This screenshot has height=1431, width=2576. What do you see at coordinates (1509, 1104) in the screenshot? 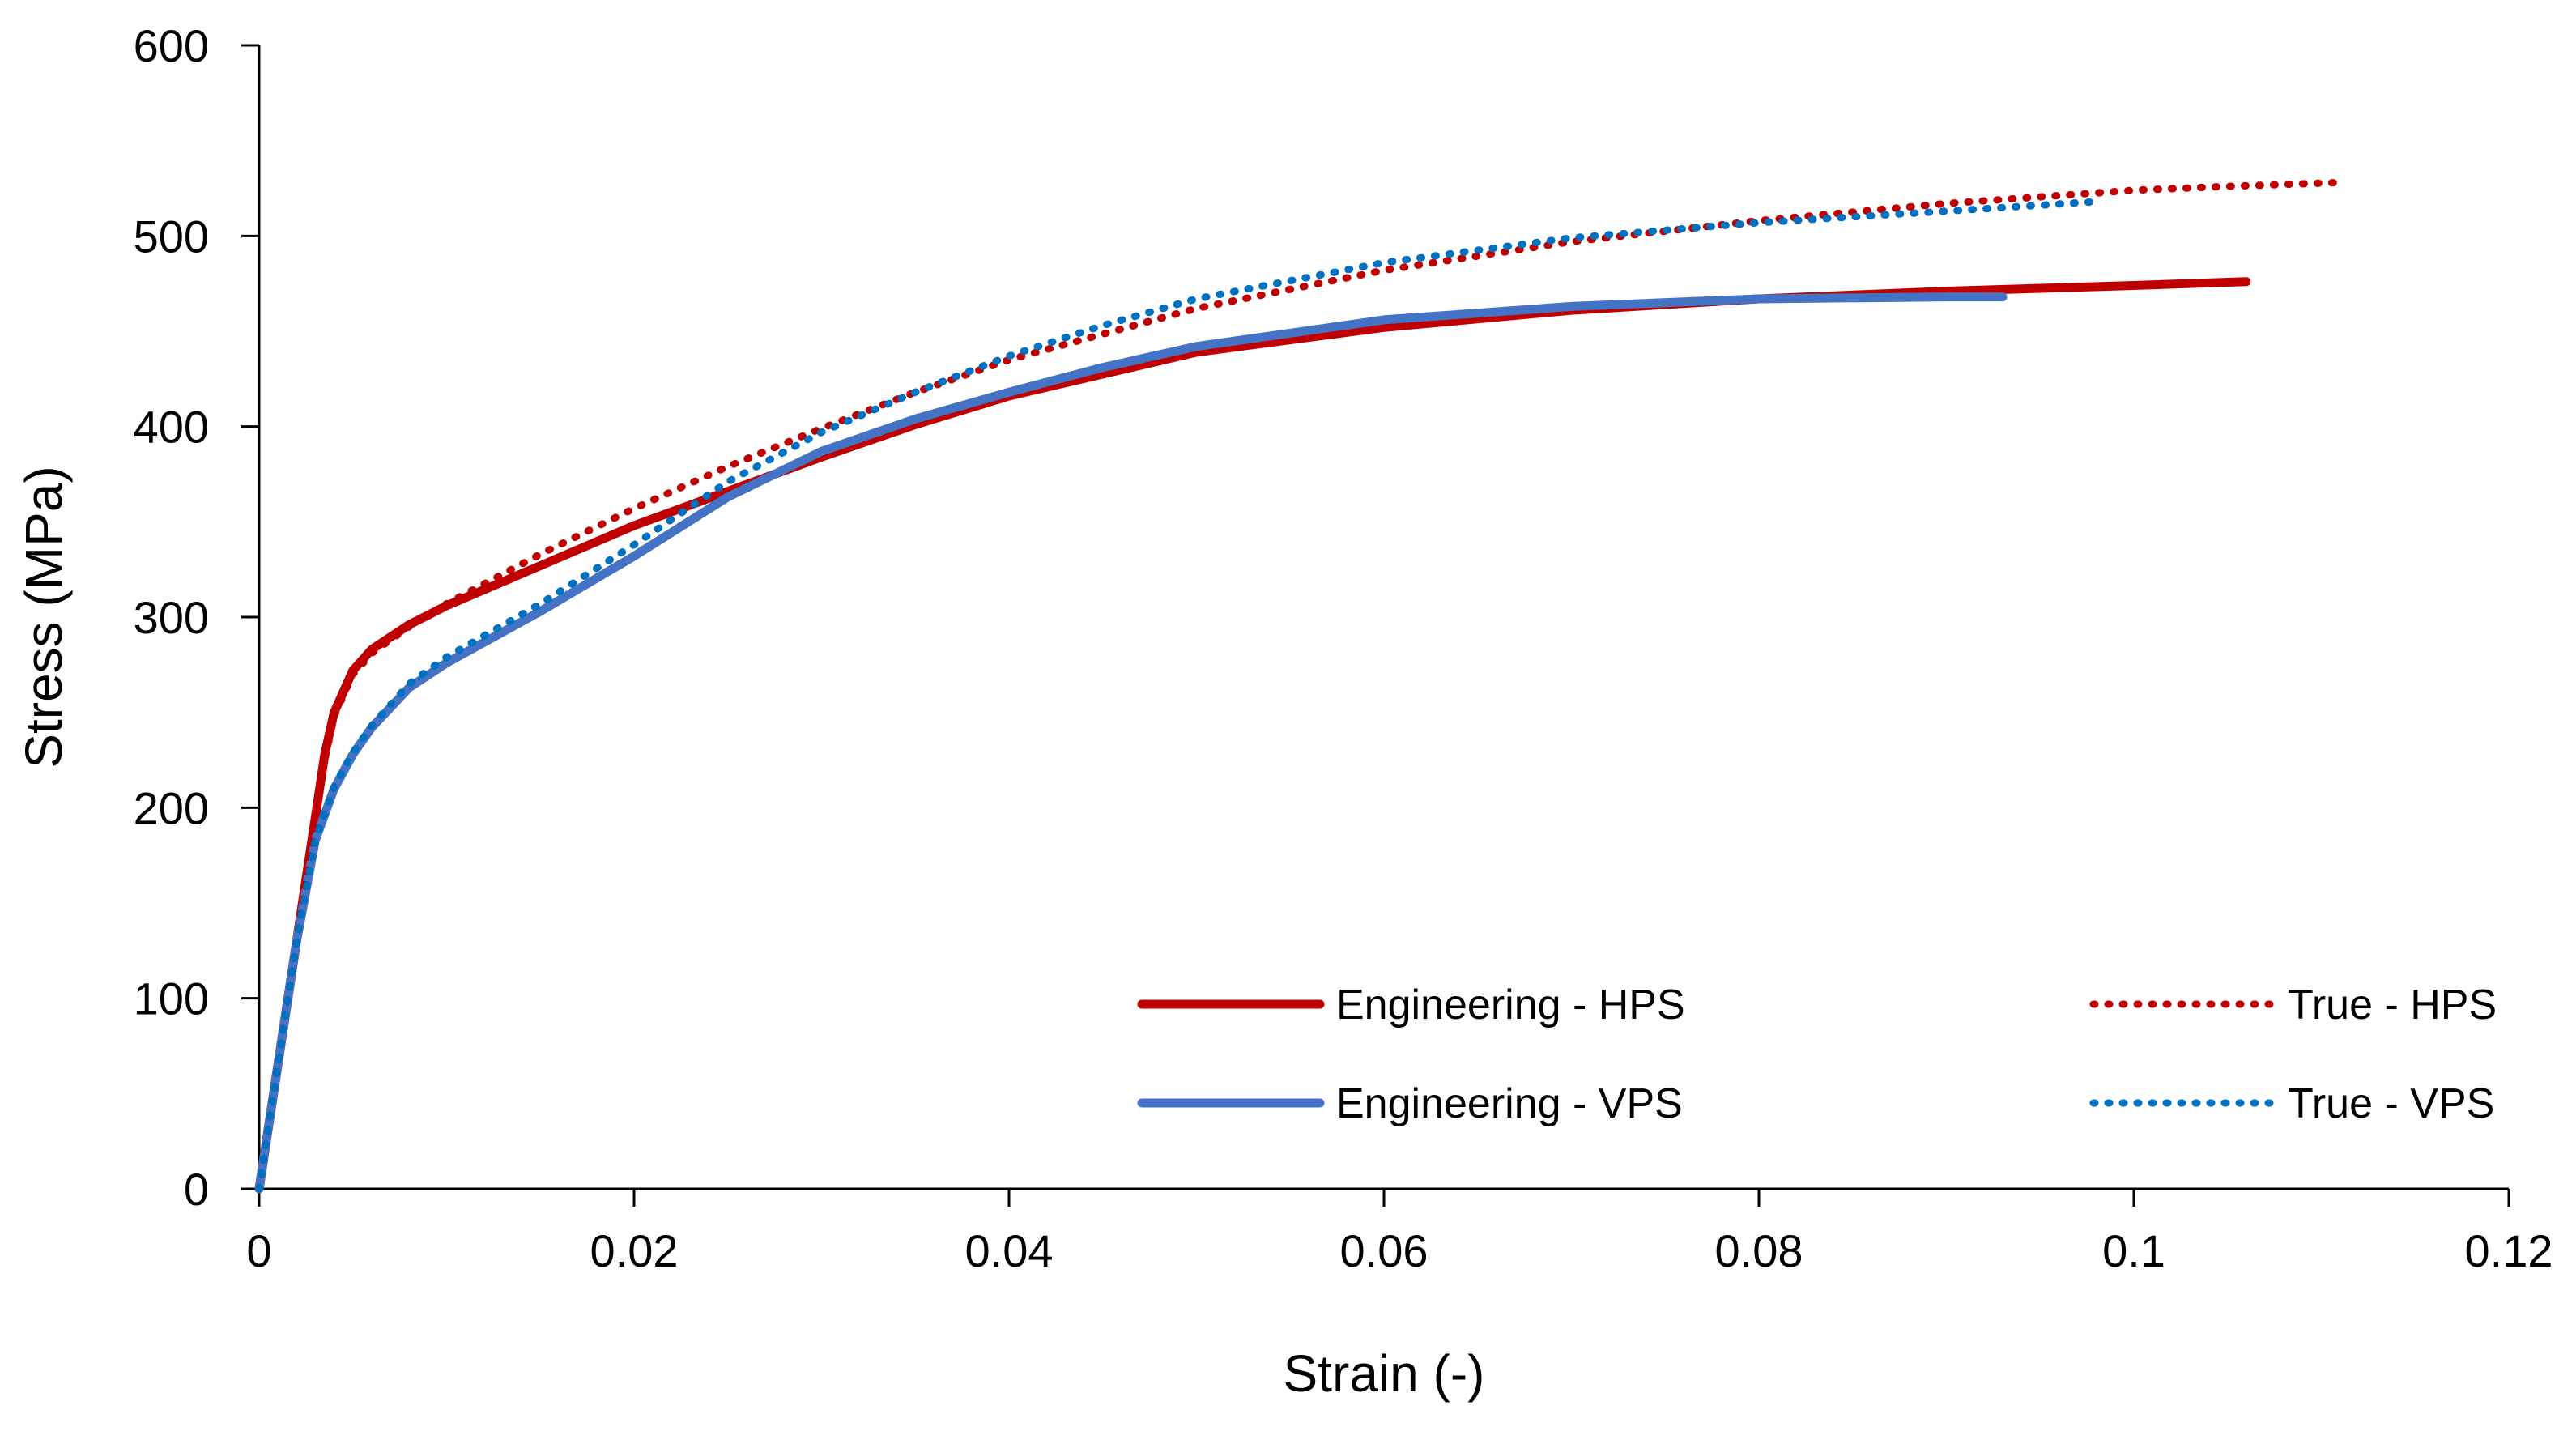
I see `legend-label: Engineering - VPS` at bounding box center [1509, 1104].